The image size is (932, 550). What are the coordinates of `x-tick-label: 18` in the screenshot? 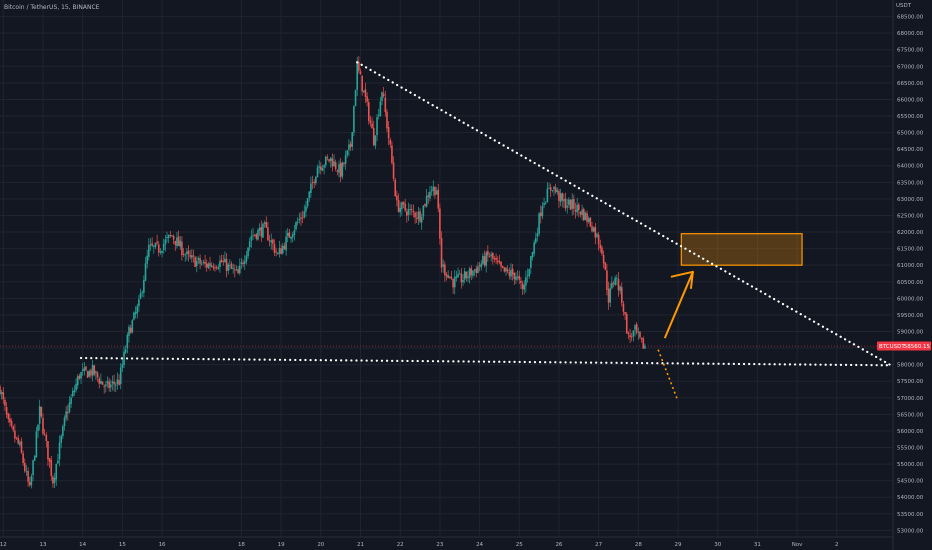 It's located at (241, 545).